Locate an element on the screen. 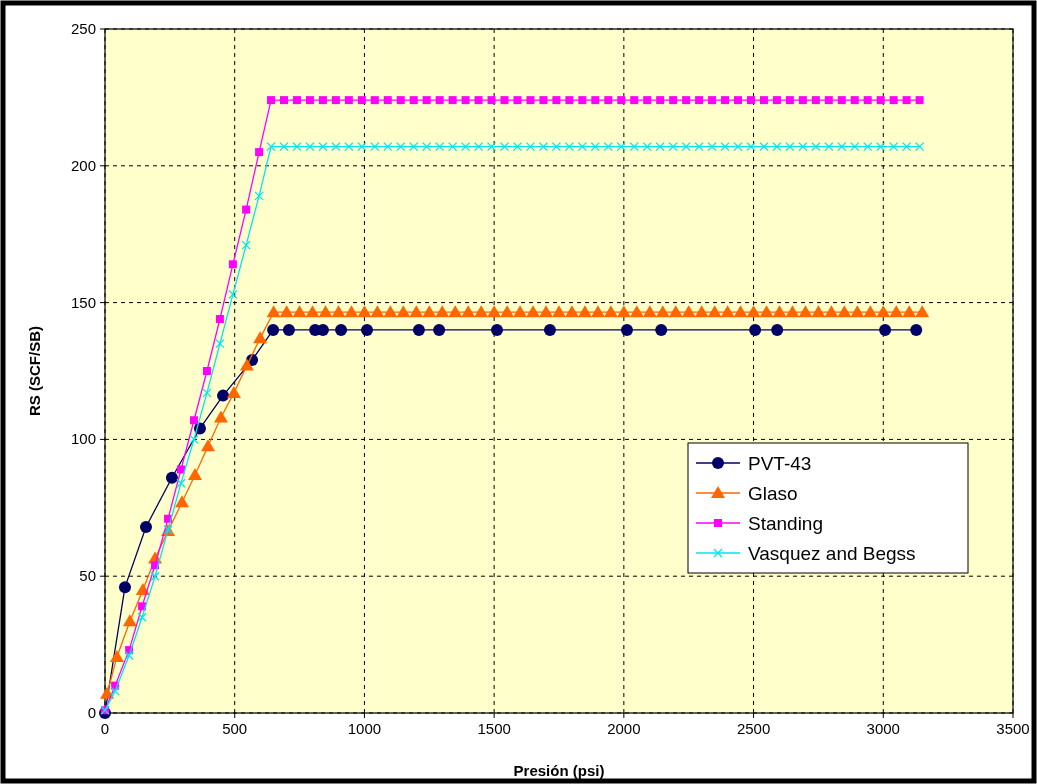 The image size is (1037, 784). legend-label: Vasquez and Begss is located at coordinates (832, 553).